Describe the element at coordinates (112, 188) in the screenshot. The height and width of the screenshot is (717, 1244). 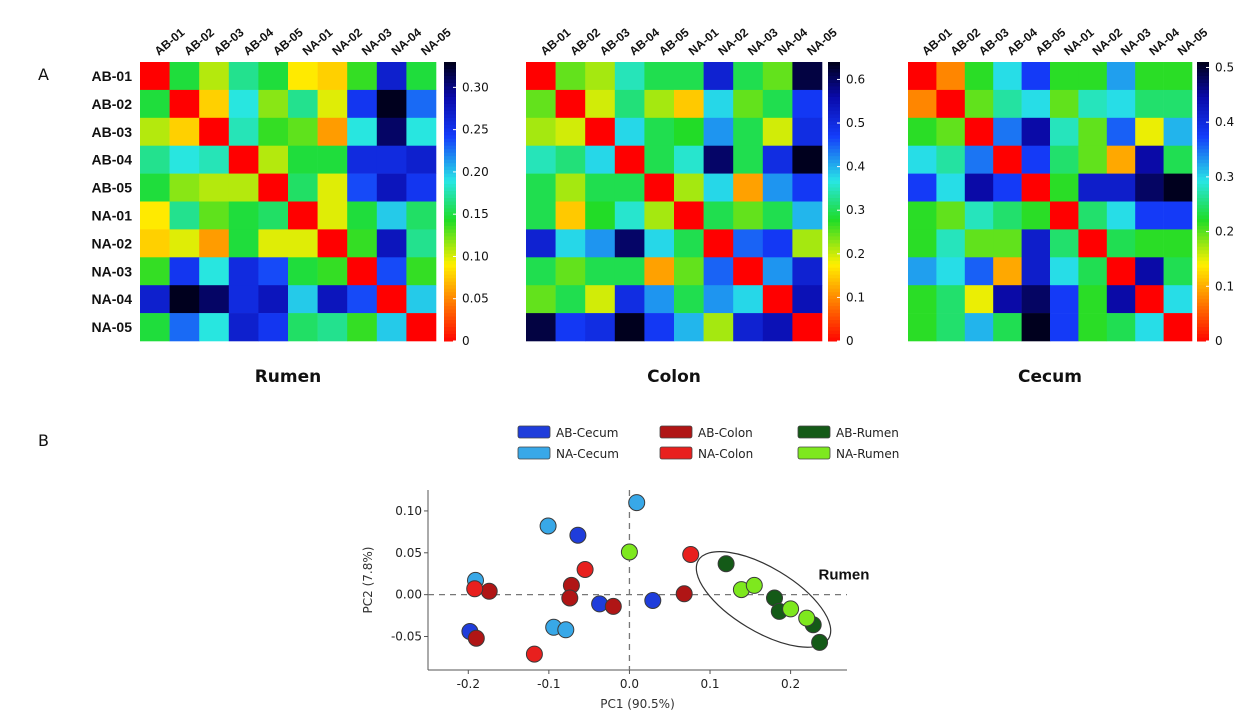
I see `heatmap-row-label: AB-05` at that location.